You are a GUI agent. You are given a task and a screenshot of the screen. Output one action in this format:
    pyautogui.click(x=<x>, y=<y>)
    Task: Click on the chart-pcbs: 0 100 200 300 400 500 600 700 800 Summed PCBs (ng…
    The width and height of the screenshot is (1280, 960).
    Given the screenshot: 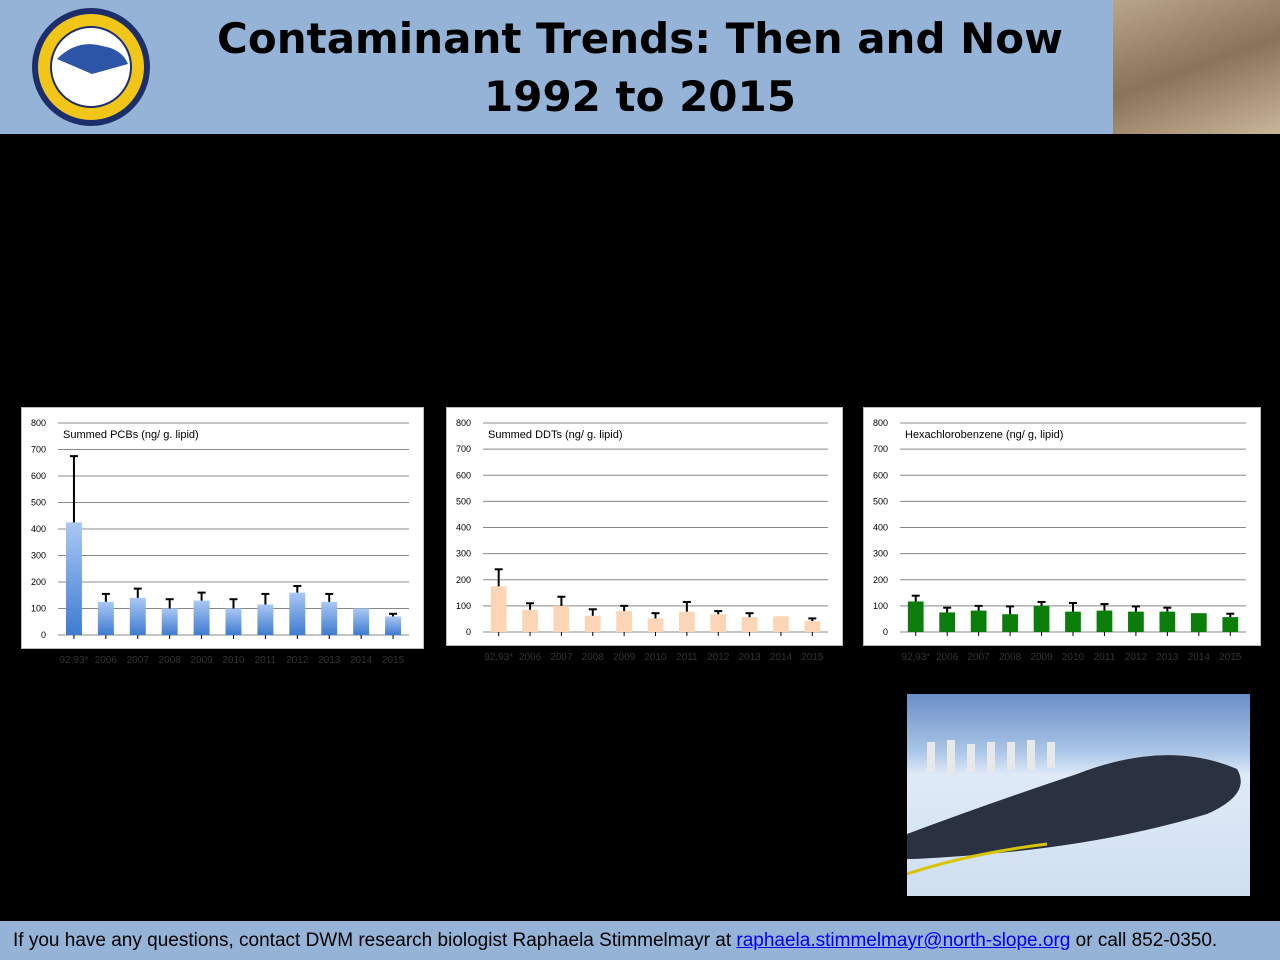 What is the action you would take?
    pyautogui.click(x=222, y=536)
    